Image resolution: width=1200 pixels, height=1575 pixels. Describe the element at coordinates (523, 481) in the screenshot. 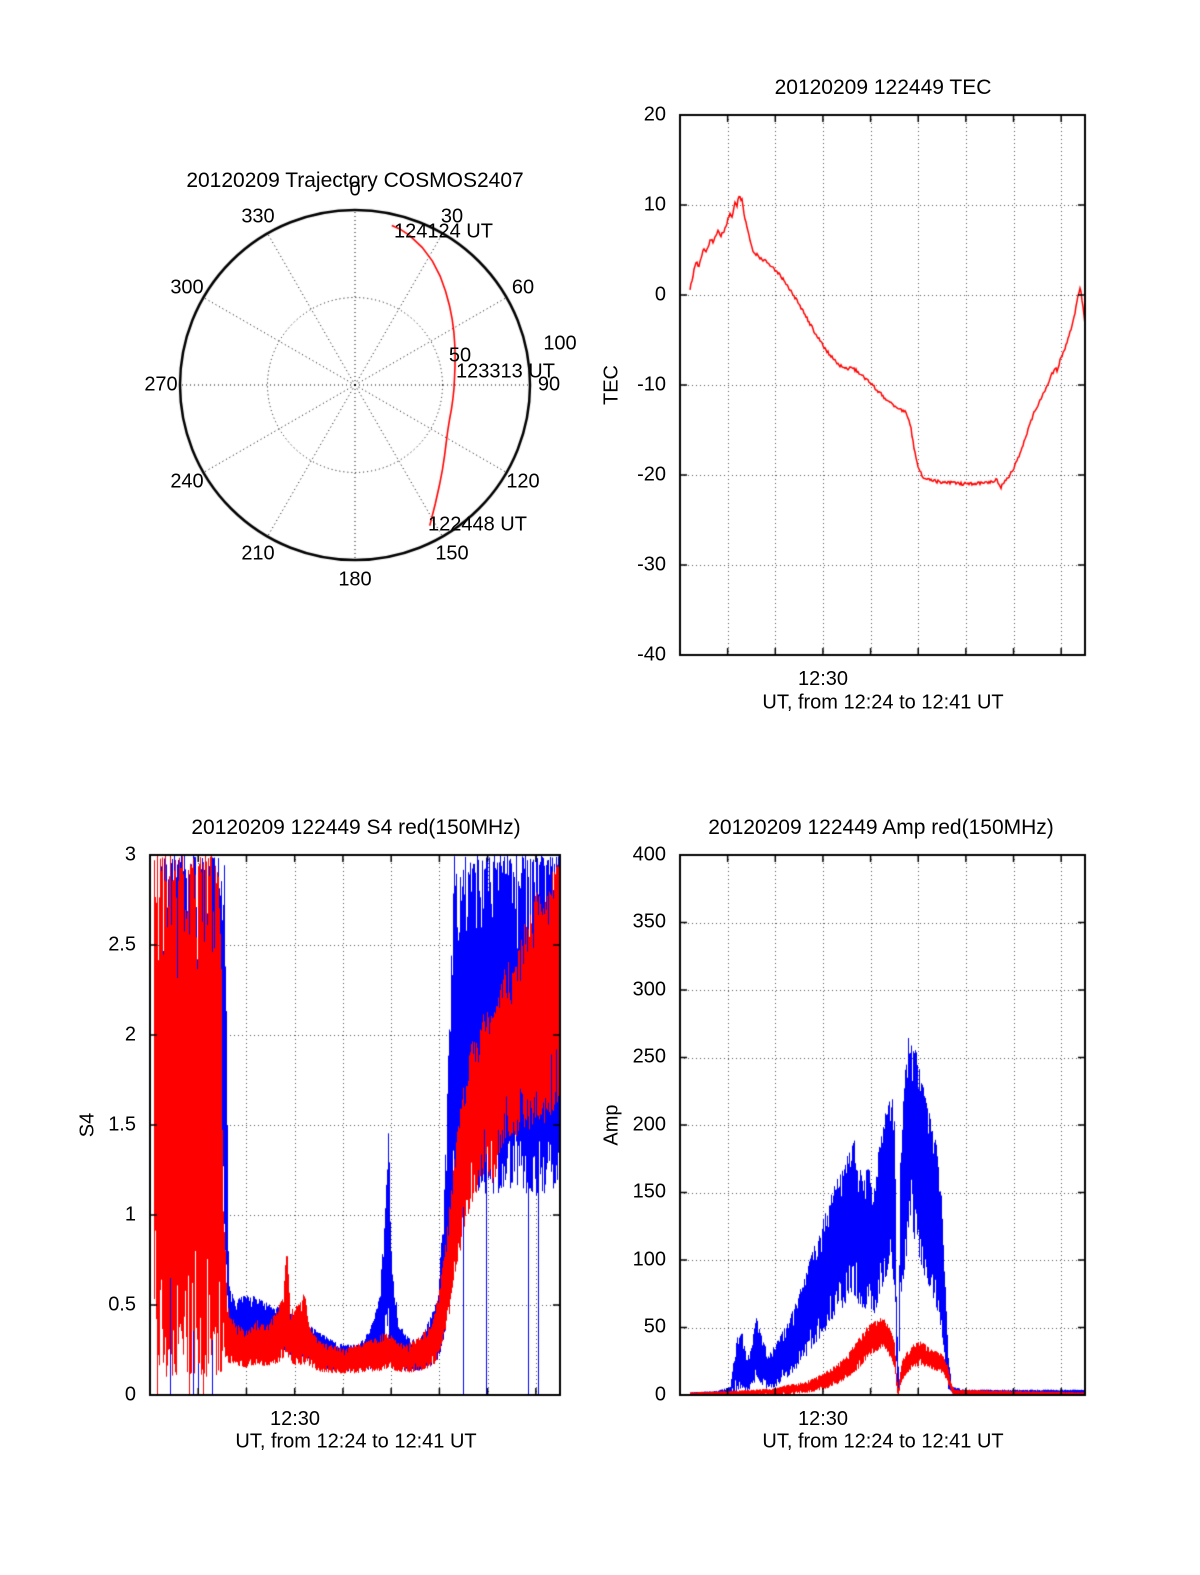

I see `polar-angle-label-120: 120` at that location.